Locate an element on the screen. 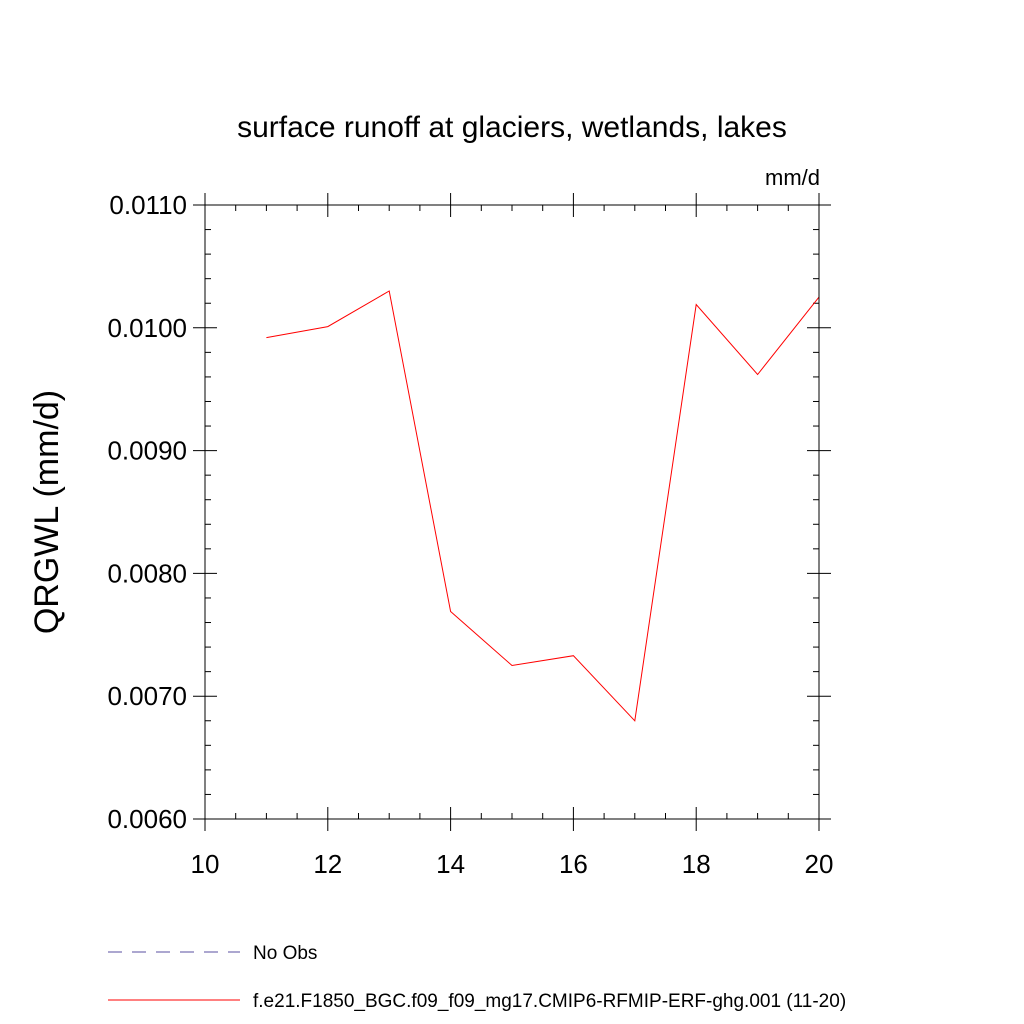 The image size is (1024, 1024). units-label: mm/d is located at coordinates (792, 177).